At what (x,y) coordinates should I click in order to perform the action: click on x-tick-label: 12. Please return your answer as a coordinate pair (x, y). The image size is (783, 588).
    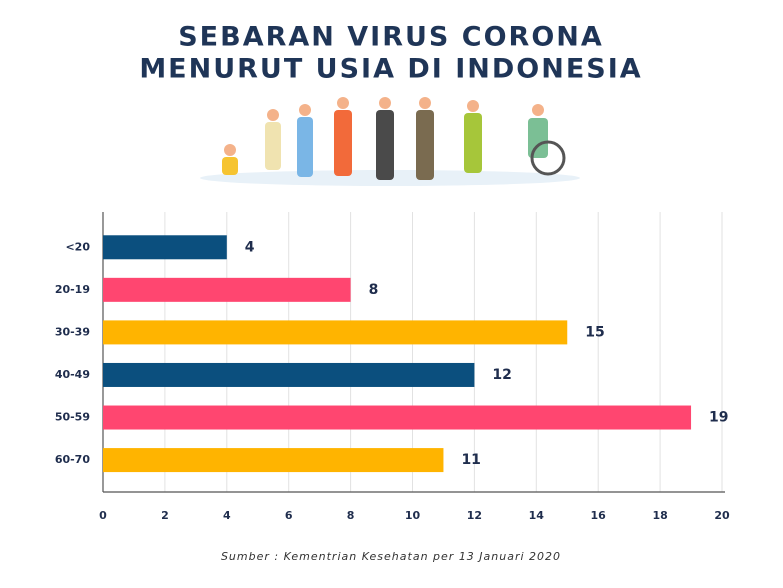
    Looking at the image, I should click on (474, 515).